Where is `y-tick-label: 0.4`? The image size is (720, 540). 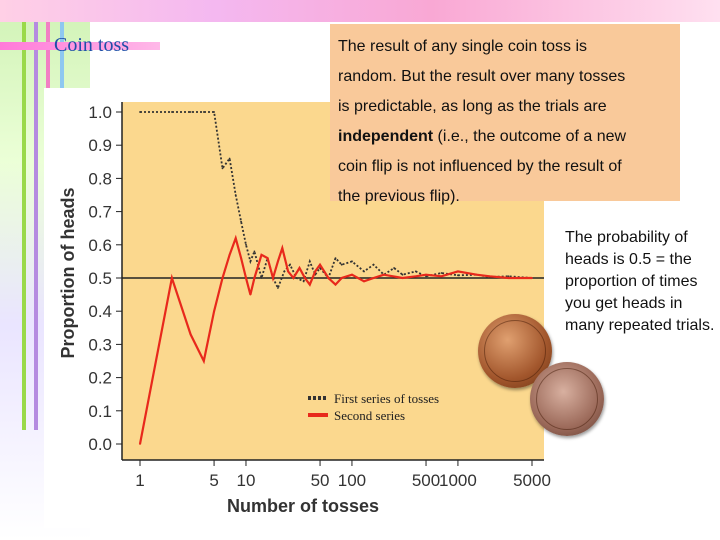 y-tick-label: 0.4 is located at coordinates (100, 311).